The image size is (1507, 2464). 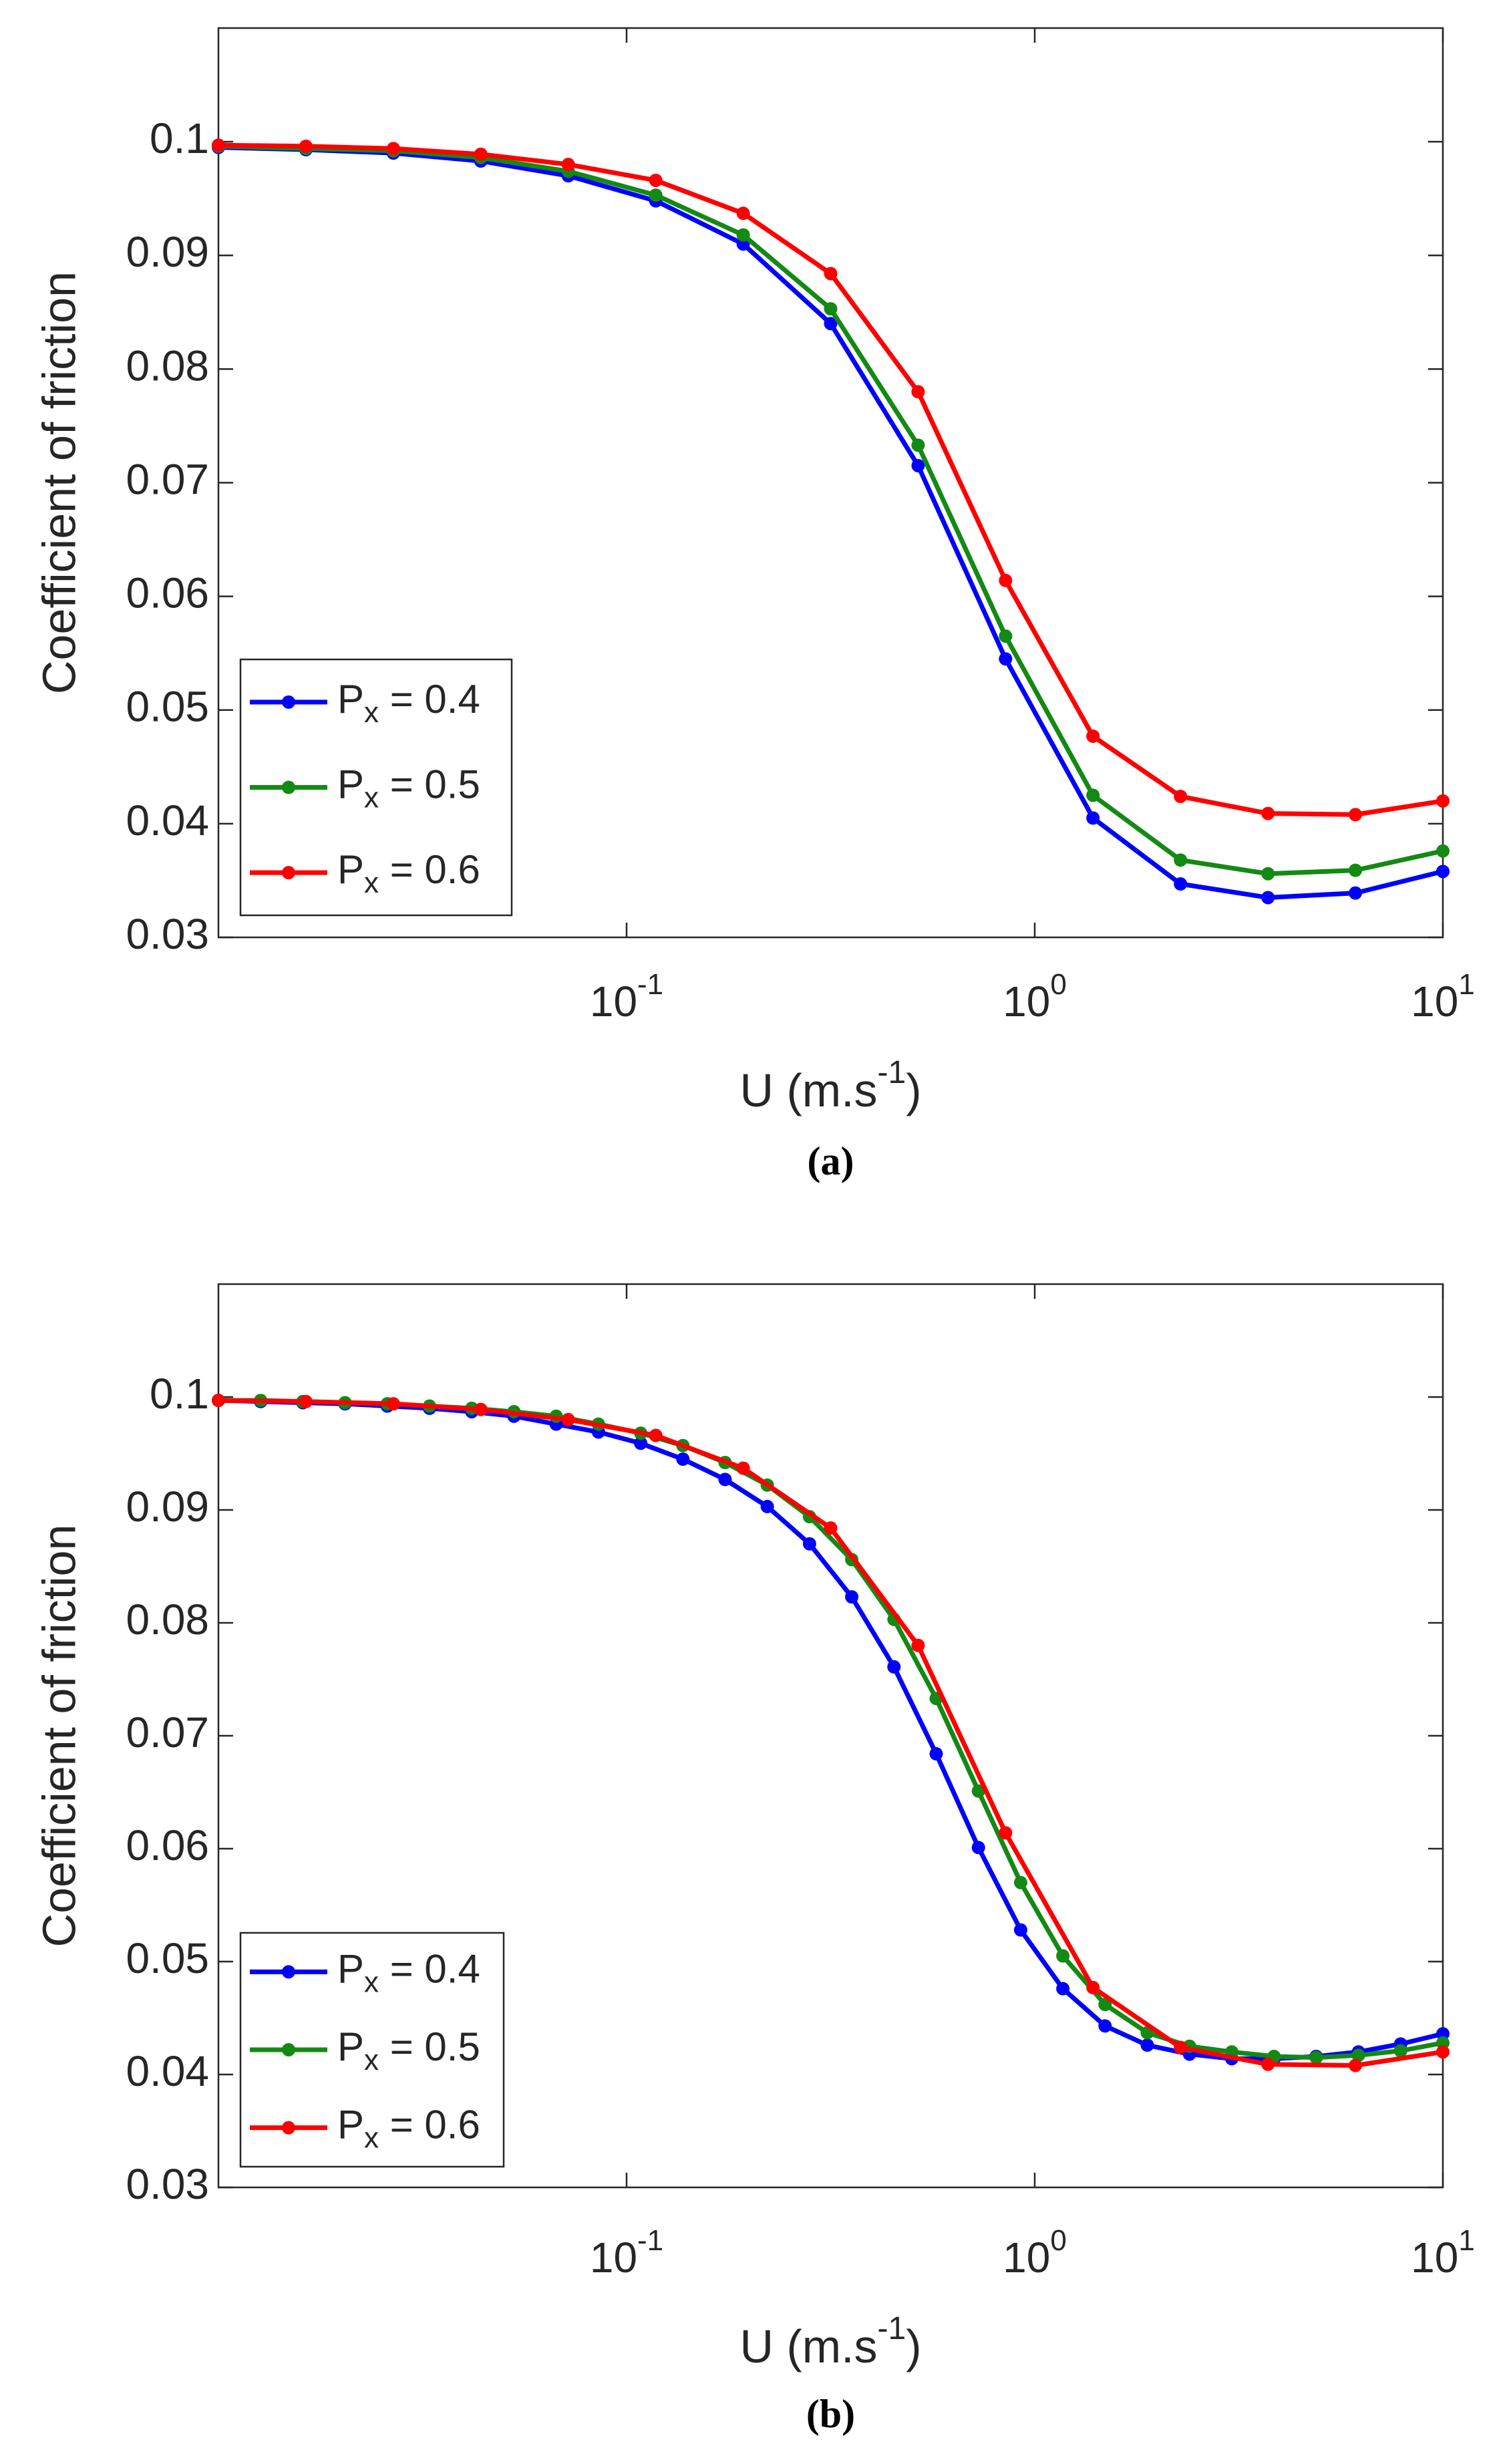 I want to click on y-axis-label: Coefficient of friction, so click(x=59, y=482).